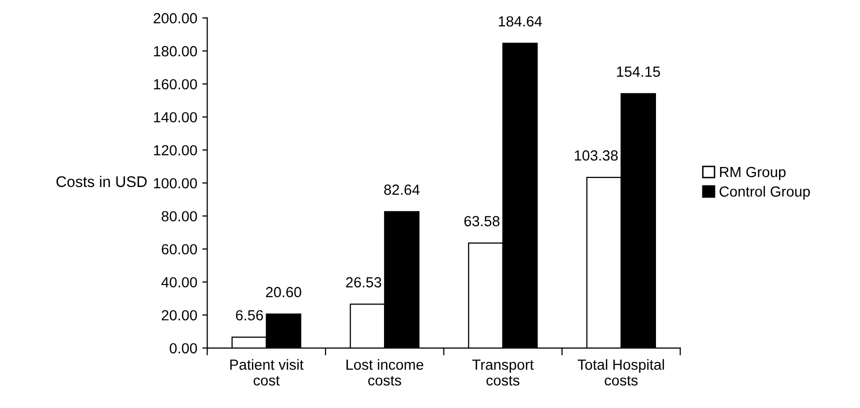 The image size is (860, 408). What do you see at coordinates (753, 173) in the screenshot?
I see `legend-label: RM Group` at bounding box center [753, 173].